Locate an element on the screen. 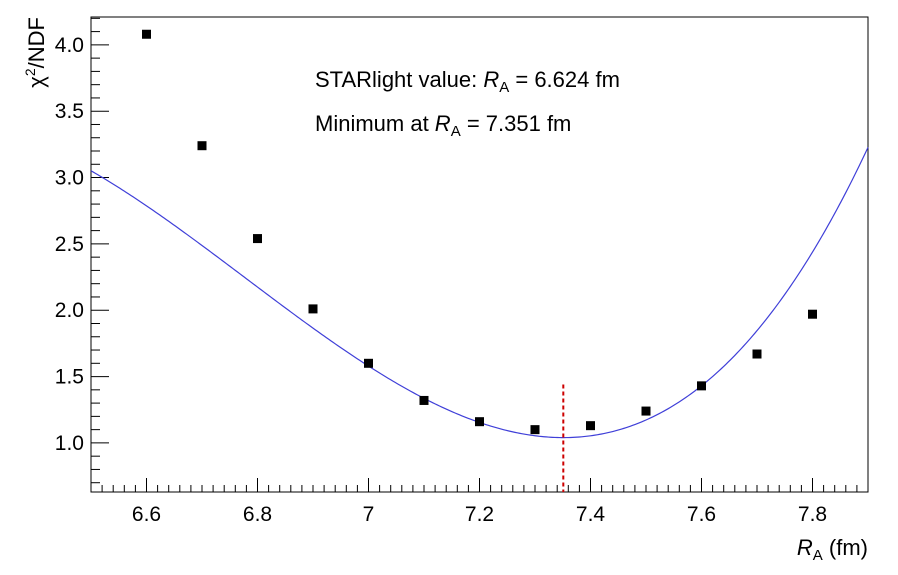  x-axis-ticks: 6.6 6.8 7 7.2 7.4 7.6 7.8 is located at coordinates (479, 502).